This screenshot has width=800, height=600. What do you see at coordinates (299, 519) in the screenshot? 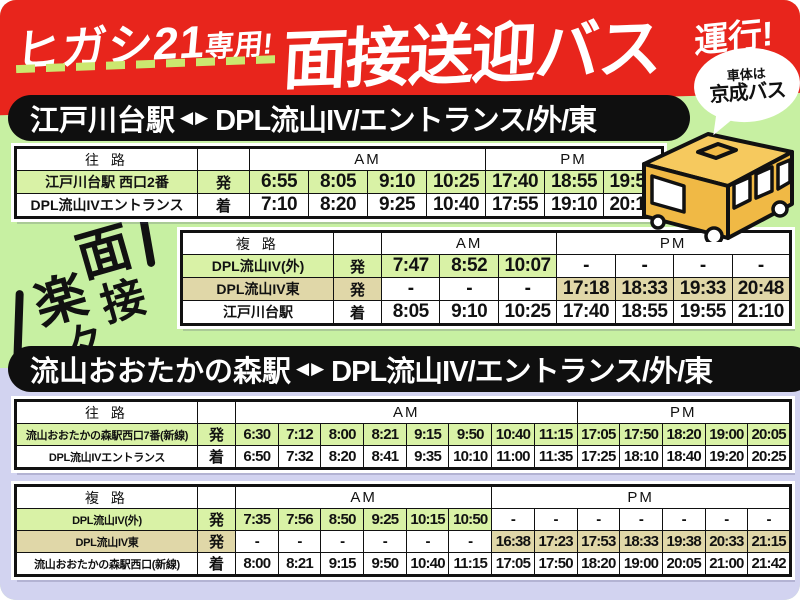
I see `time-cell: 7:56` at bounding box center [299, 519].